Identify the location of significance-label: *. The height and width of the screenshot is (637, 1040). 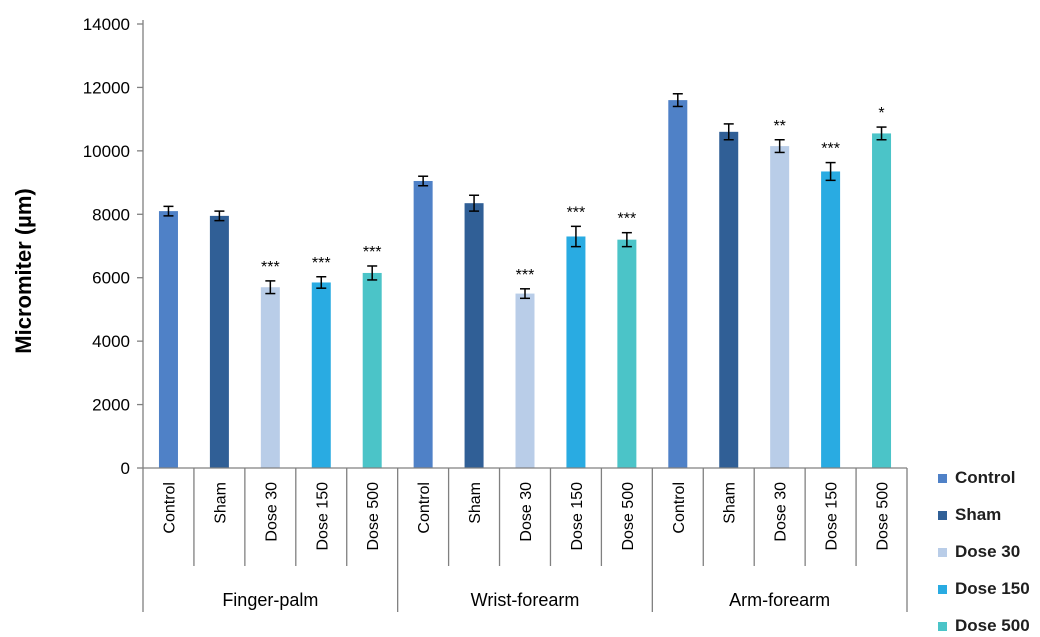
(881, 113).